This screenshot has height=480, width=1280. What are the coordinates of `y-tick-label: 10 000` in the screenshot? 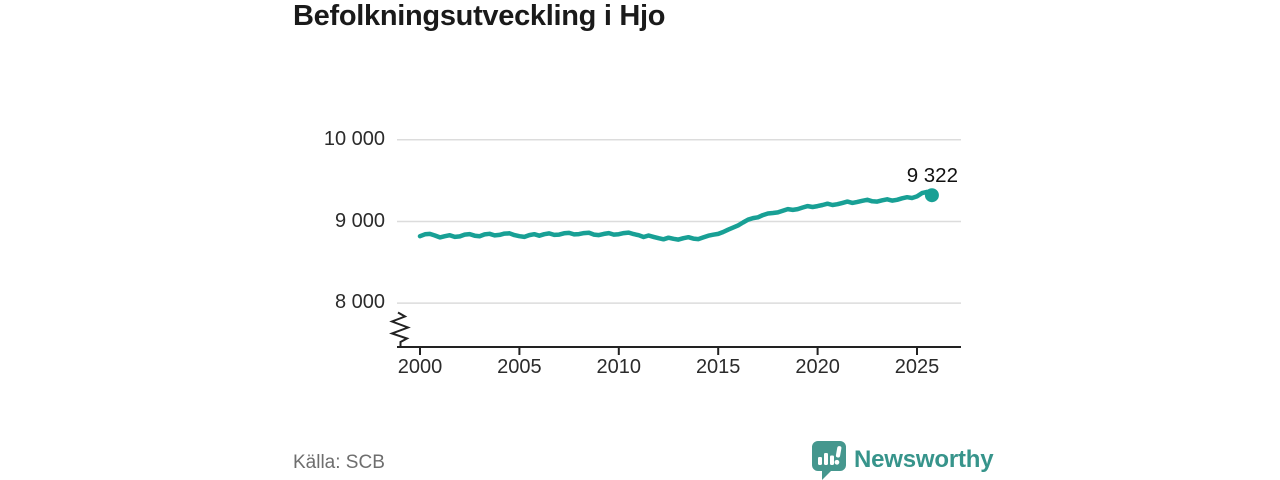 It's located at (354, 138).